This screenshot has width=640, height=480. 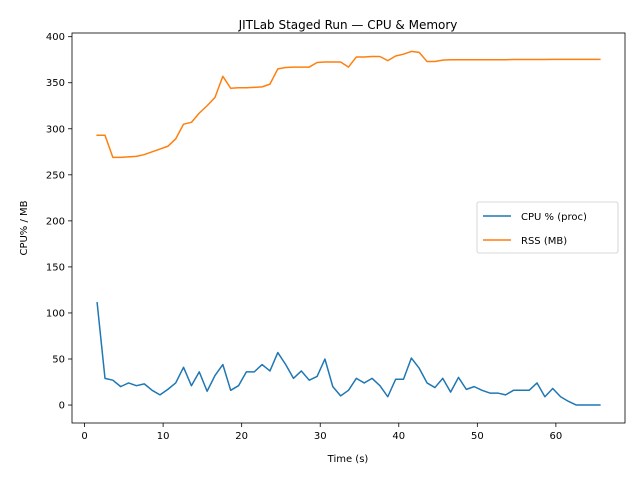 What do you see at coordinates (398, 436) in the screenshot?
I see `x-tick-label: 40` at bounding box center [398, 436].